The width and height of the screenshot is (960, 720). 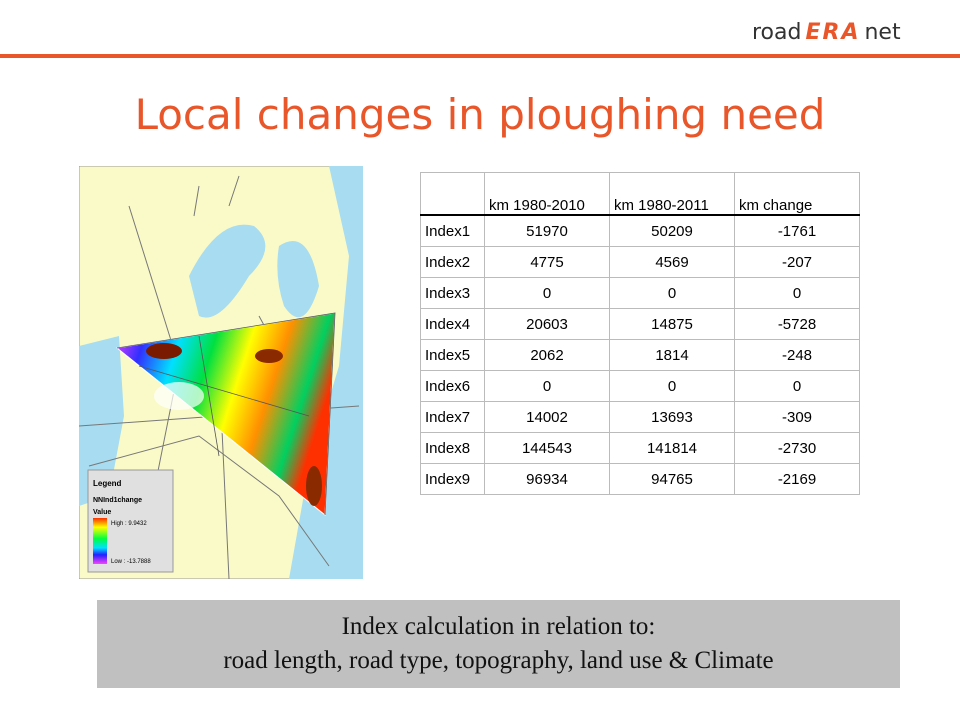 I want to click on cell: -207, so click(x=797, y=262).